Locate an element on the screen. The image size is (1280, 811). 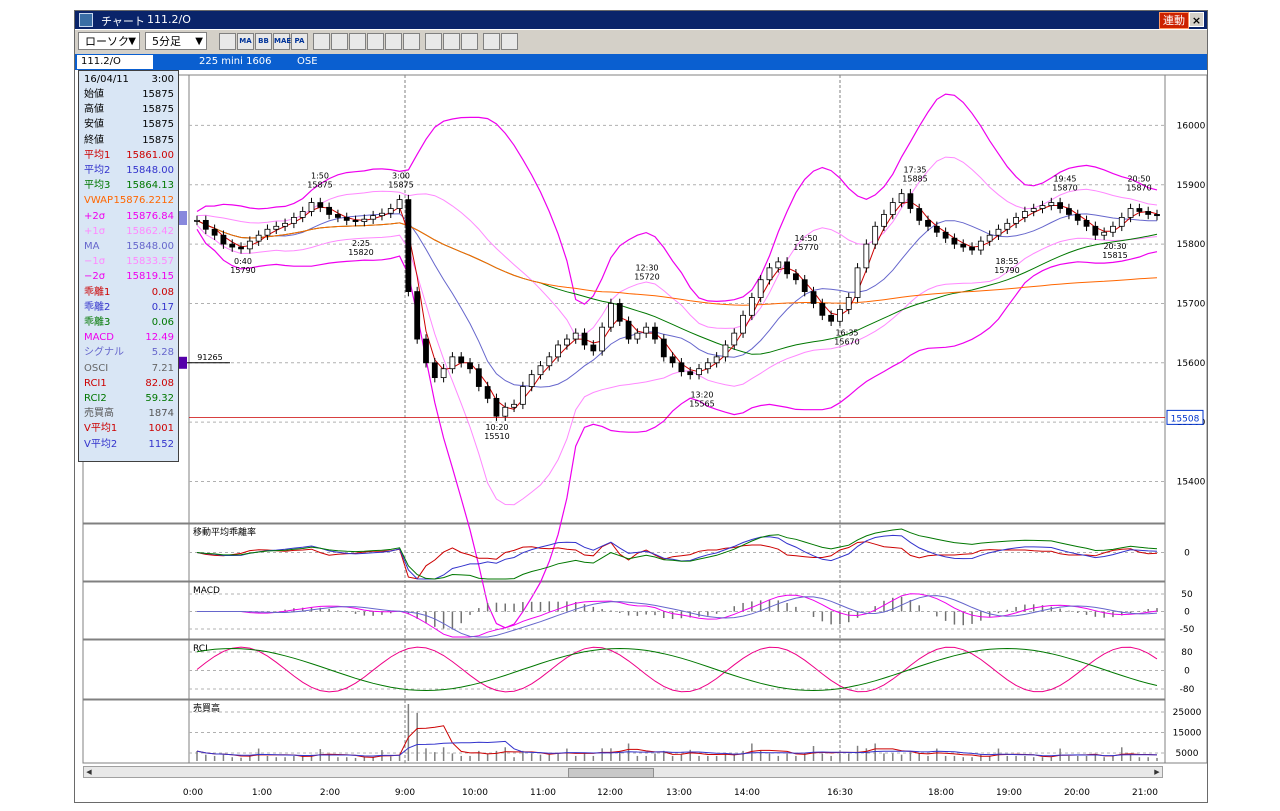
bollinger-band-icon: BB is located at coordinates (263, 41).